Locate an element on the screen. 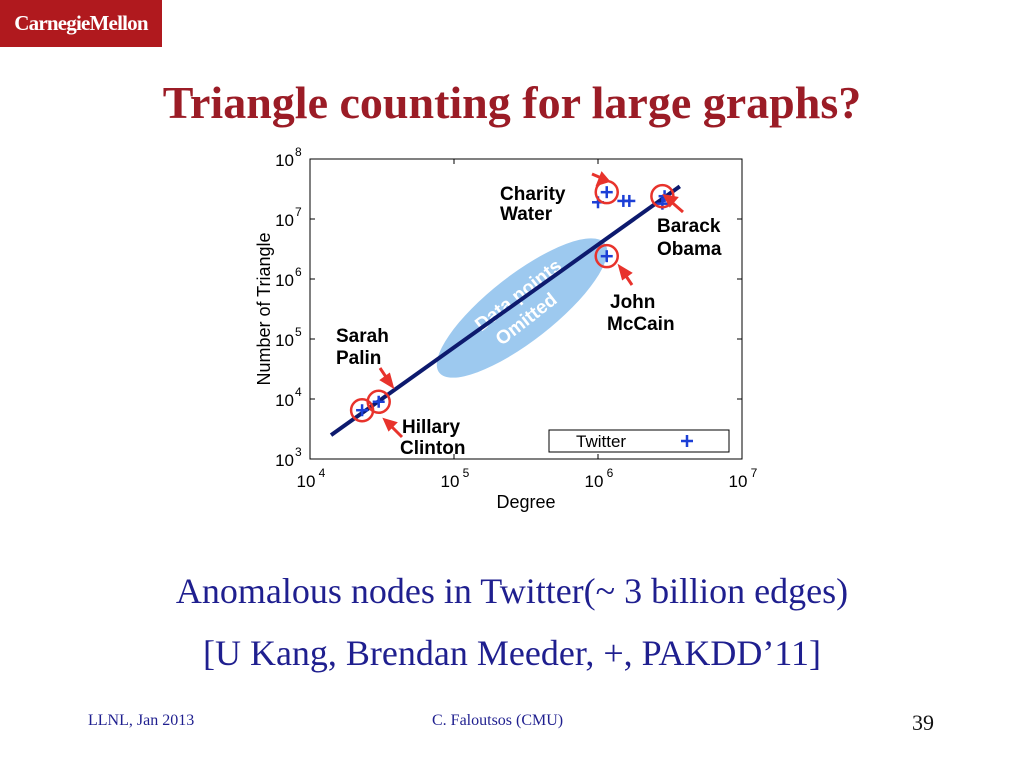 This screenshot has width=1024, height=768. x-tick-label-2: 10 is located at coordinates (594, 481).